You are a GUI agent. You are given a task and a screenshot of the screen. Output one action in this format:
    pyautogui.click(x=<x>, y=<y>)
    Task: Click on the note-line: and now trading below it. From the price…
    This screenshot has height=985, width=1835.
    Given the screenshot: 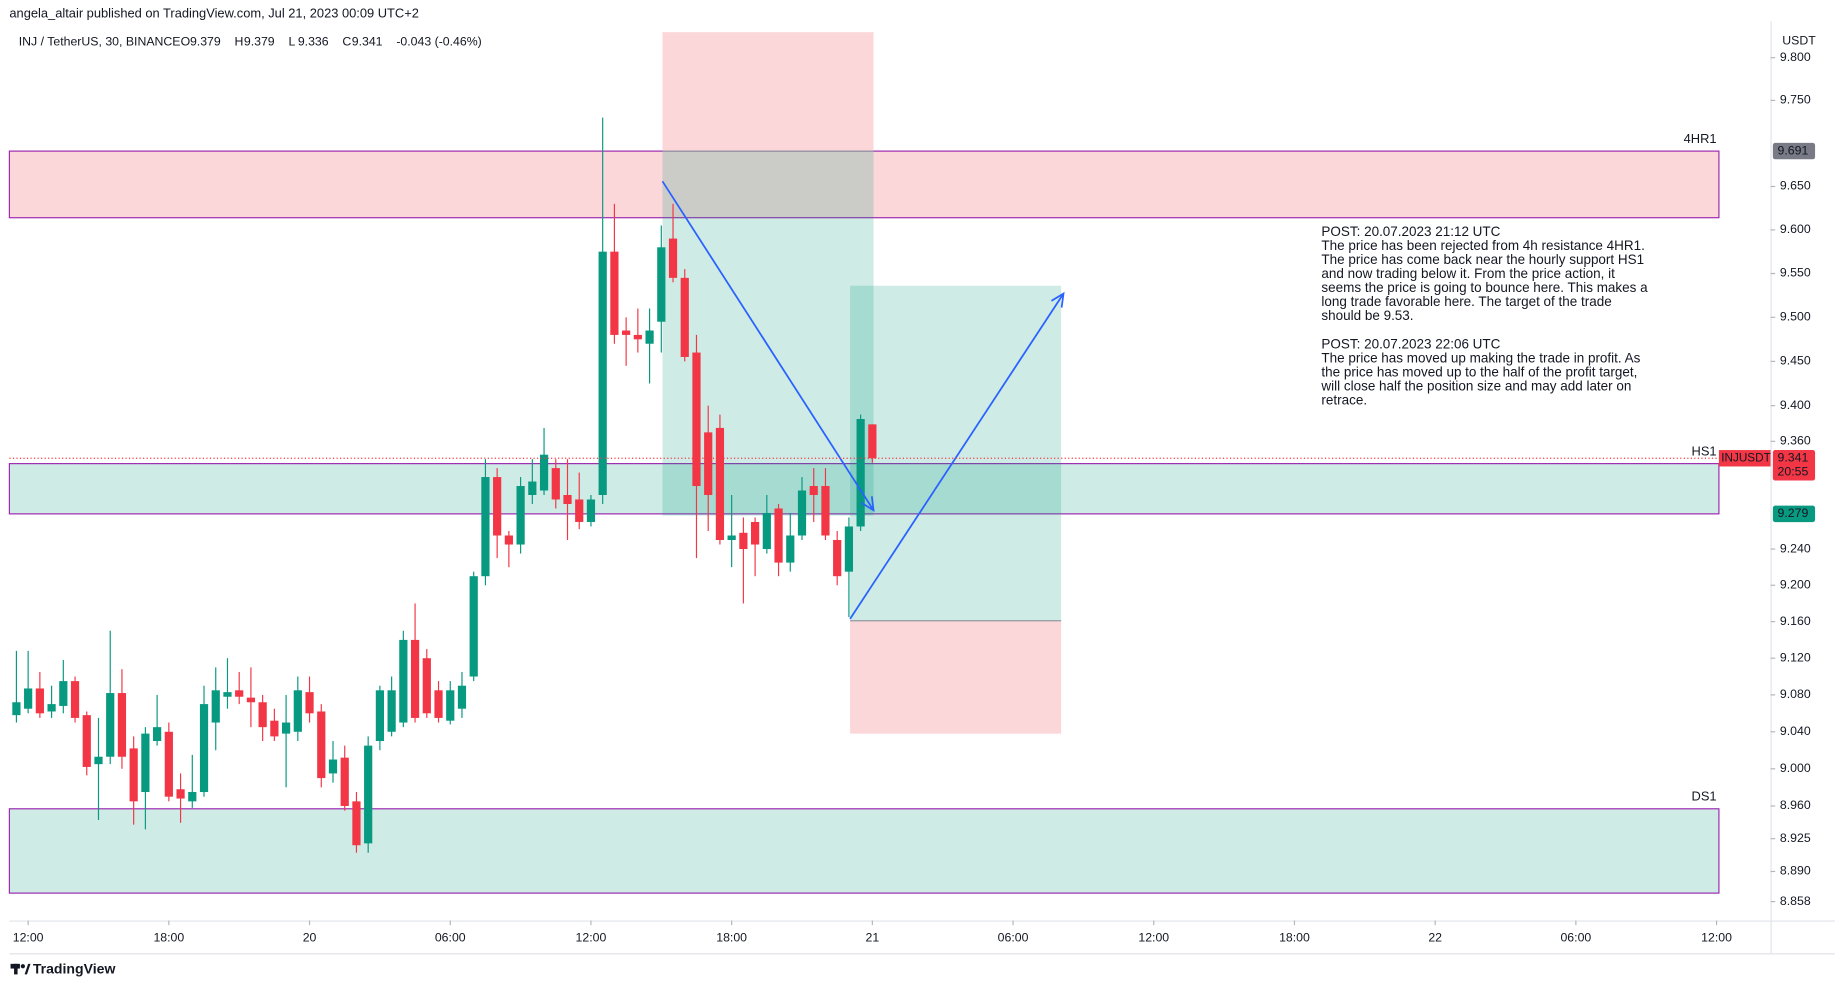 What is the action you would take?
    pyautogui.click(x=1468, y=273)
    